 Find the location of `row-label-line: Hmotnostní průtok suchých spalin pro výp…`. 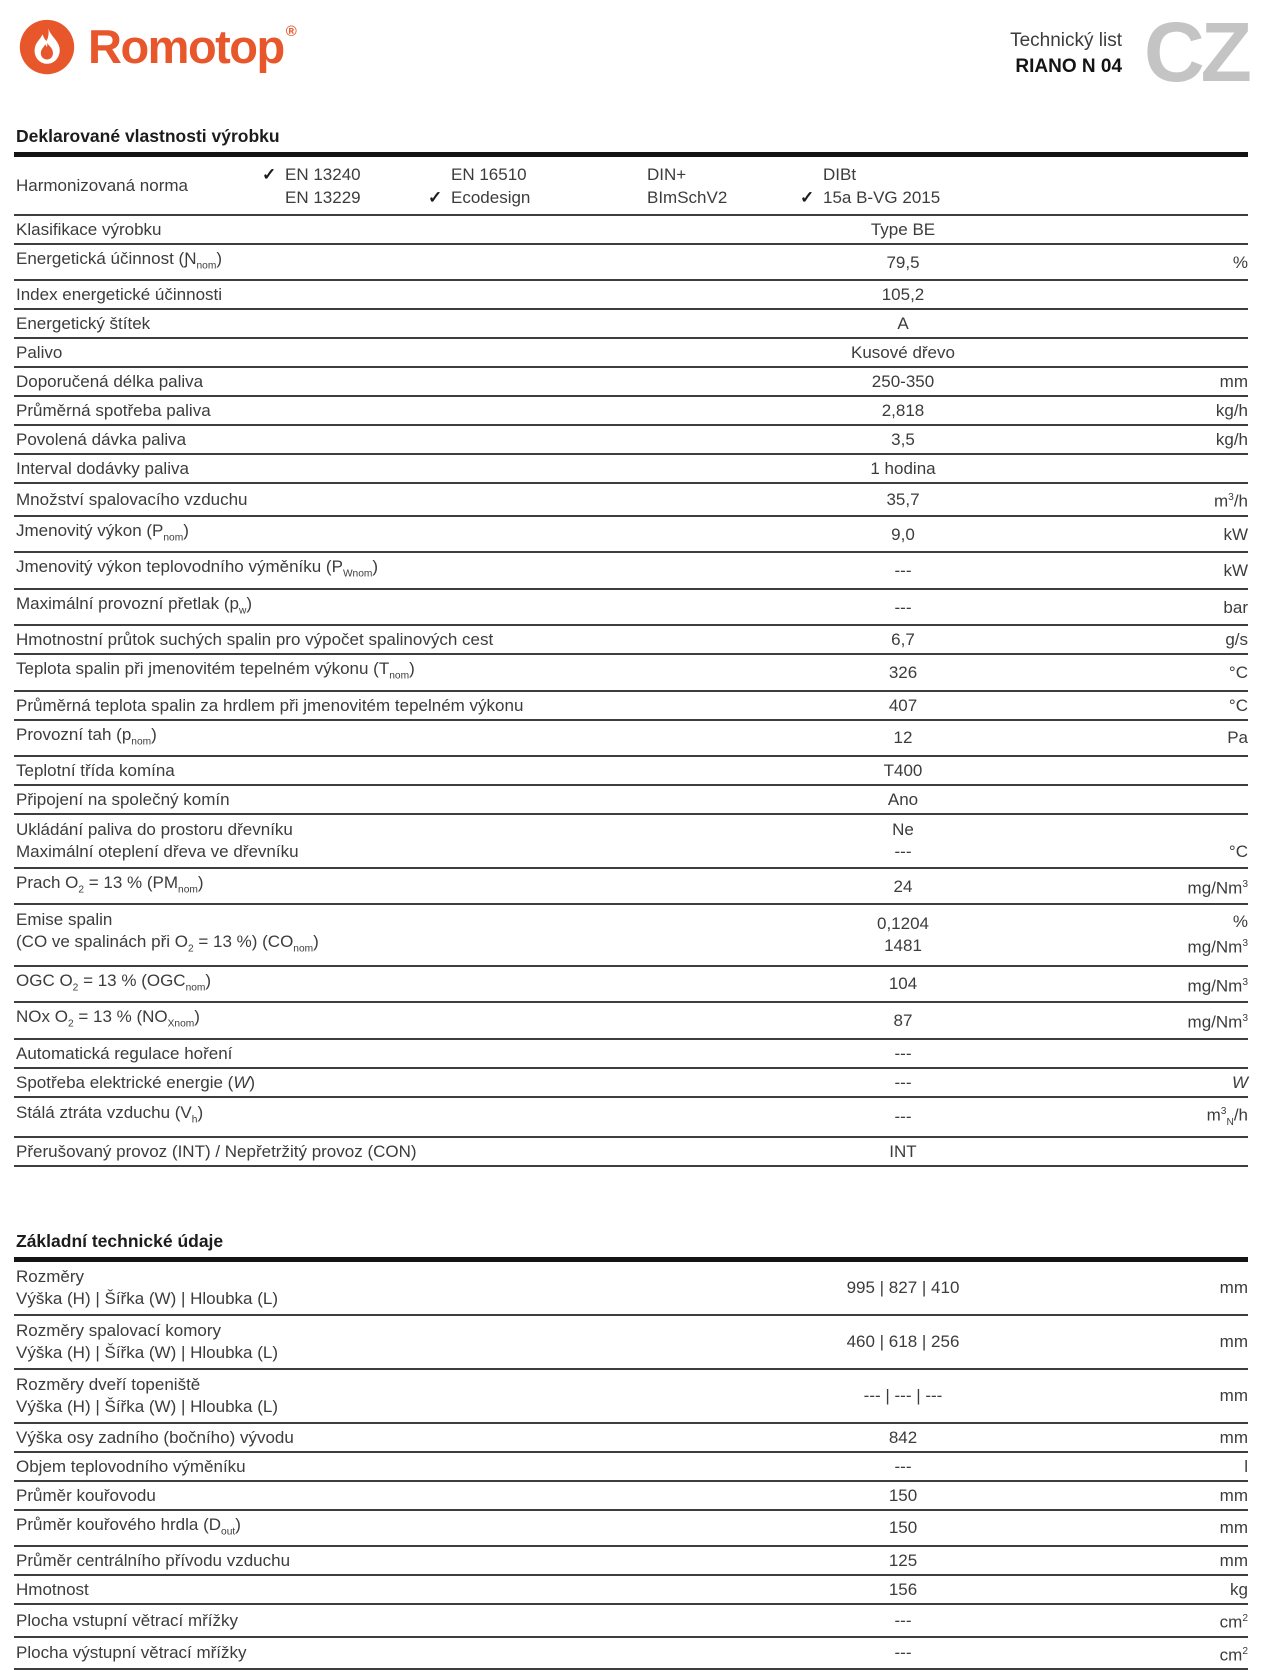

row-label-line: Hmotnostní průtok suchých spalin pro výp… is located at coordinates (255, 640).